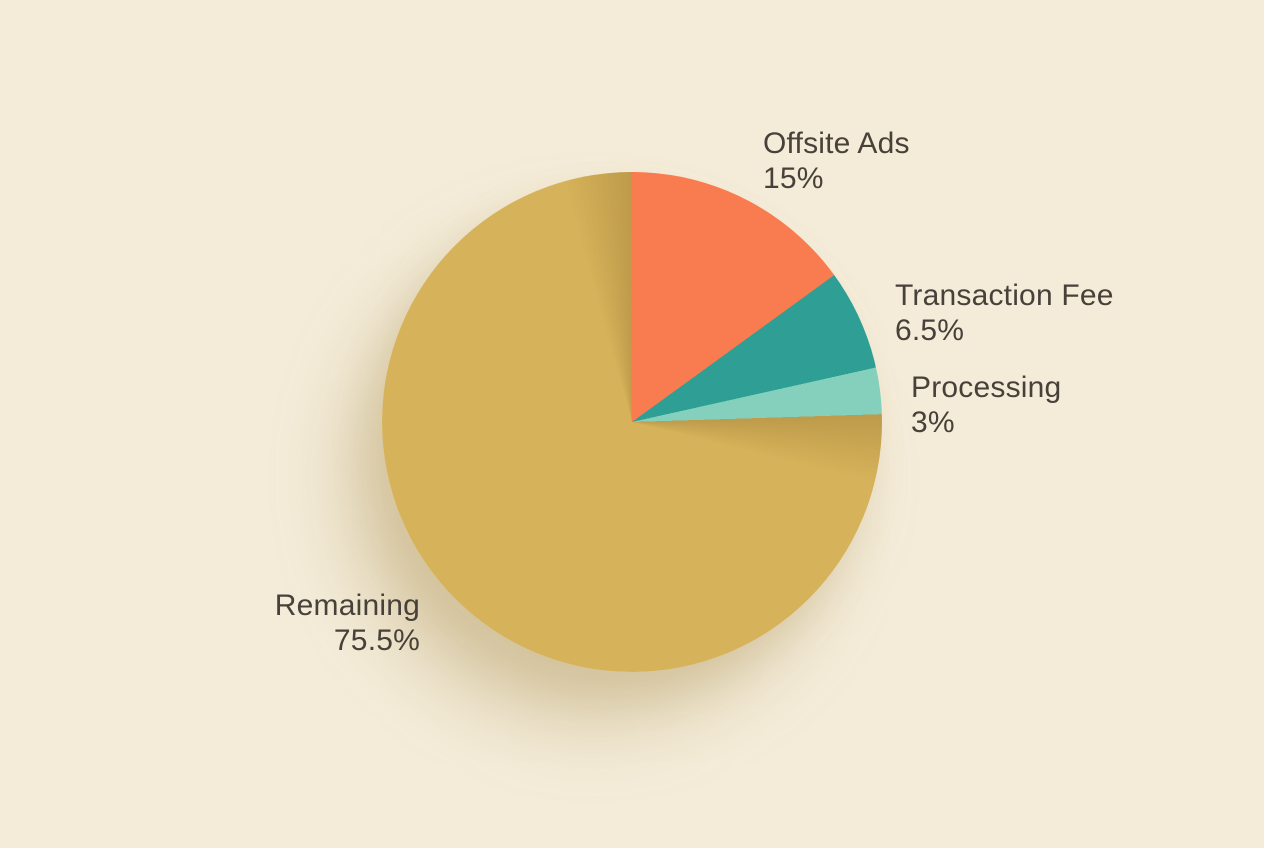 The height and width of the screenshot is (848, 1264). I want to click on label-offsite-ads-name: Offsite Ads, so click(836, 143).